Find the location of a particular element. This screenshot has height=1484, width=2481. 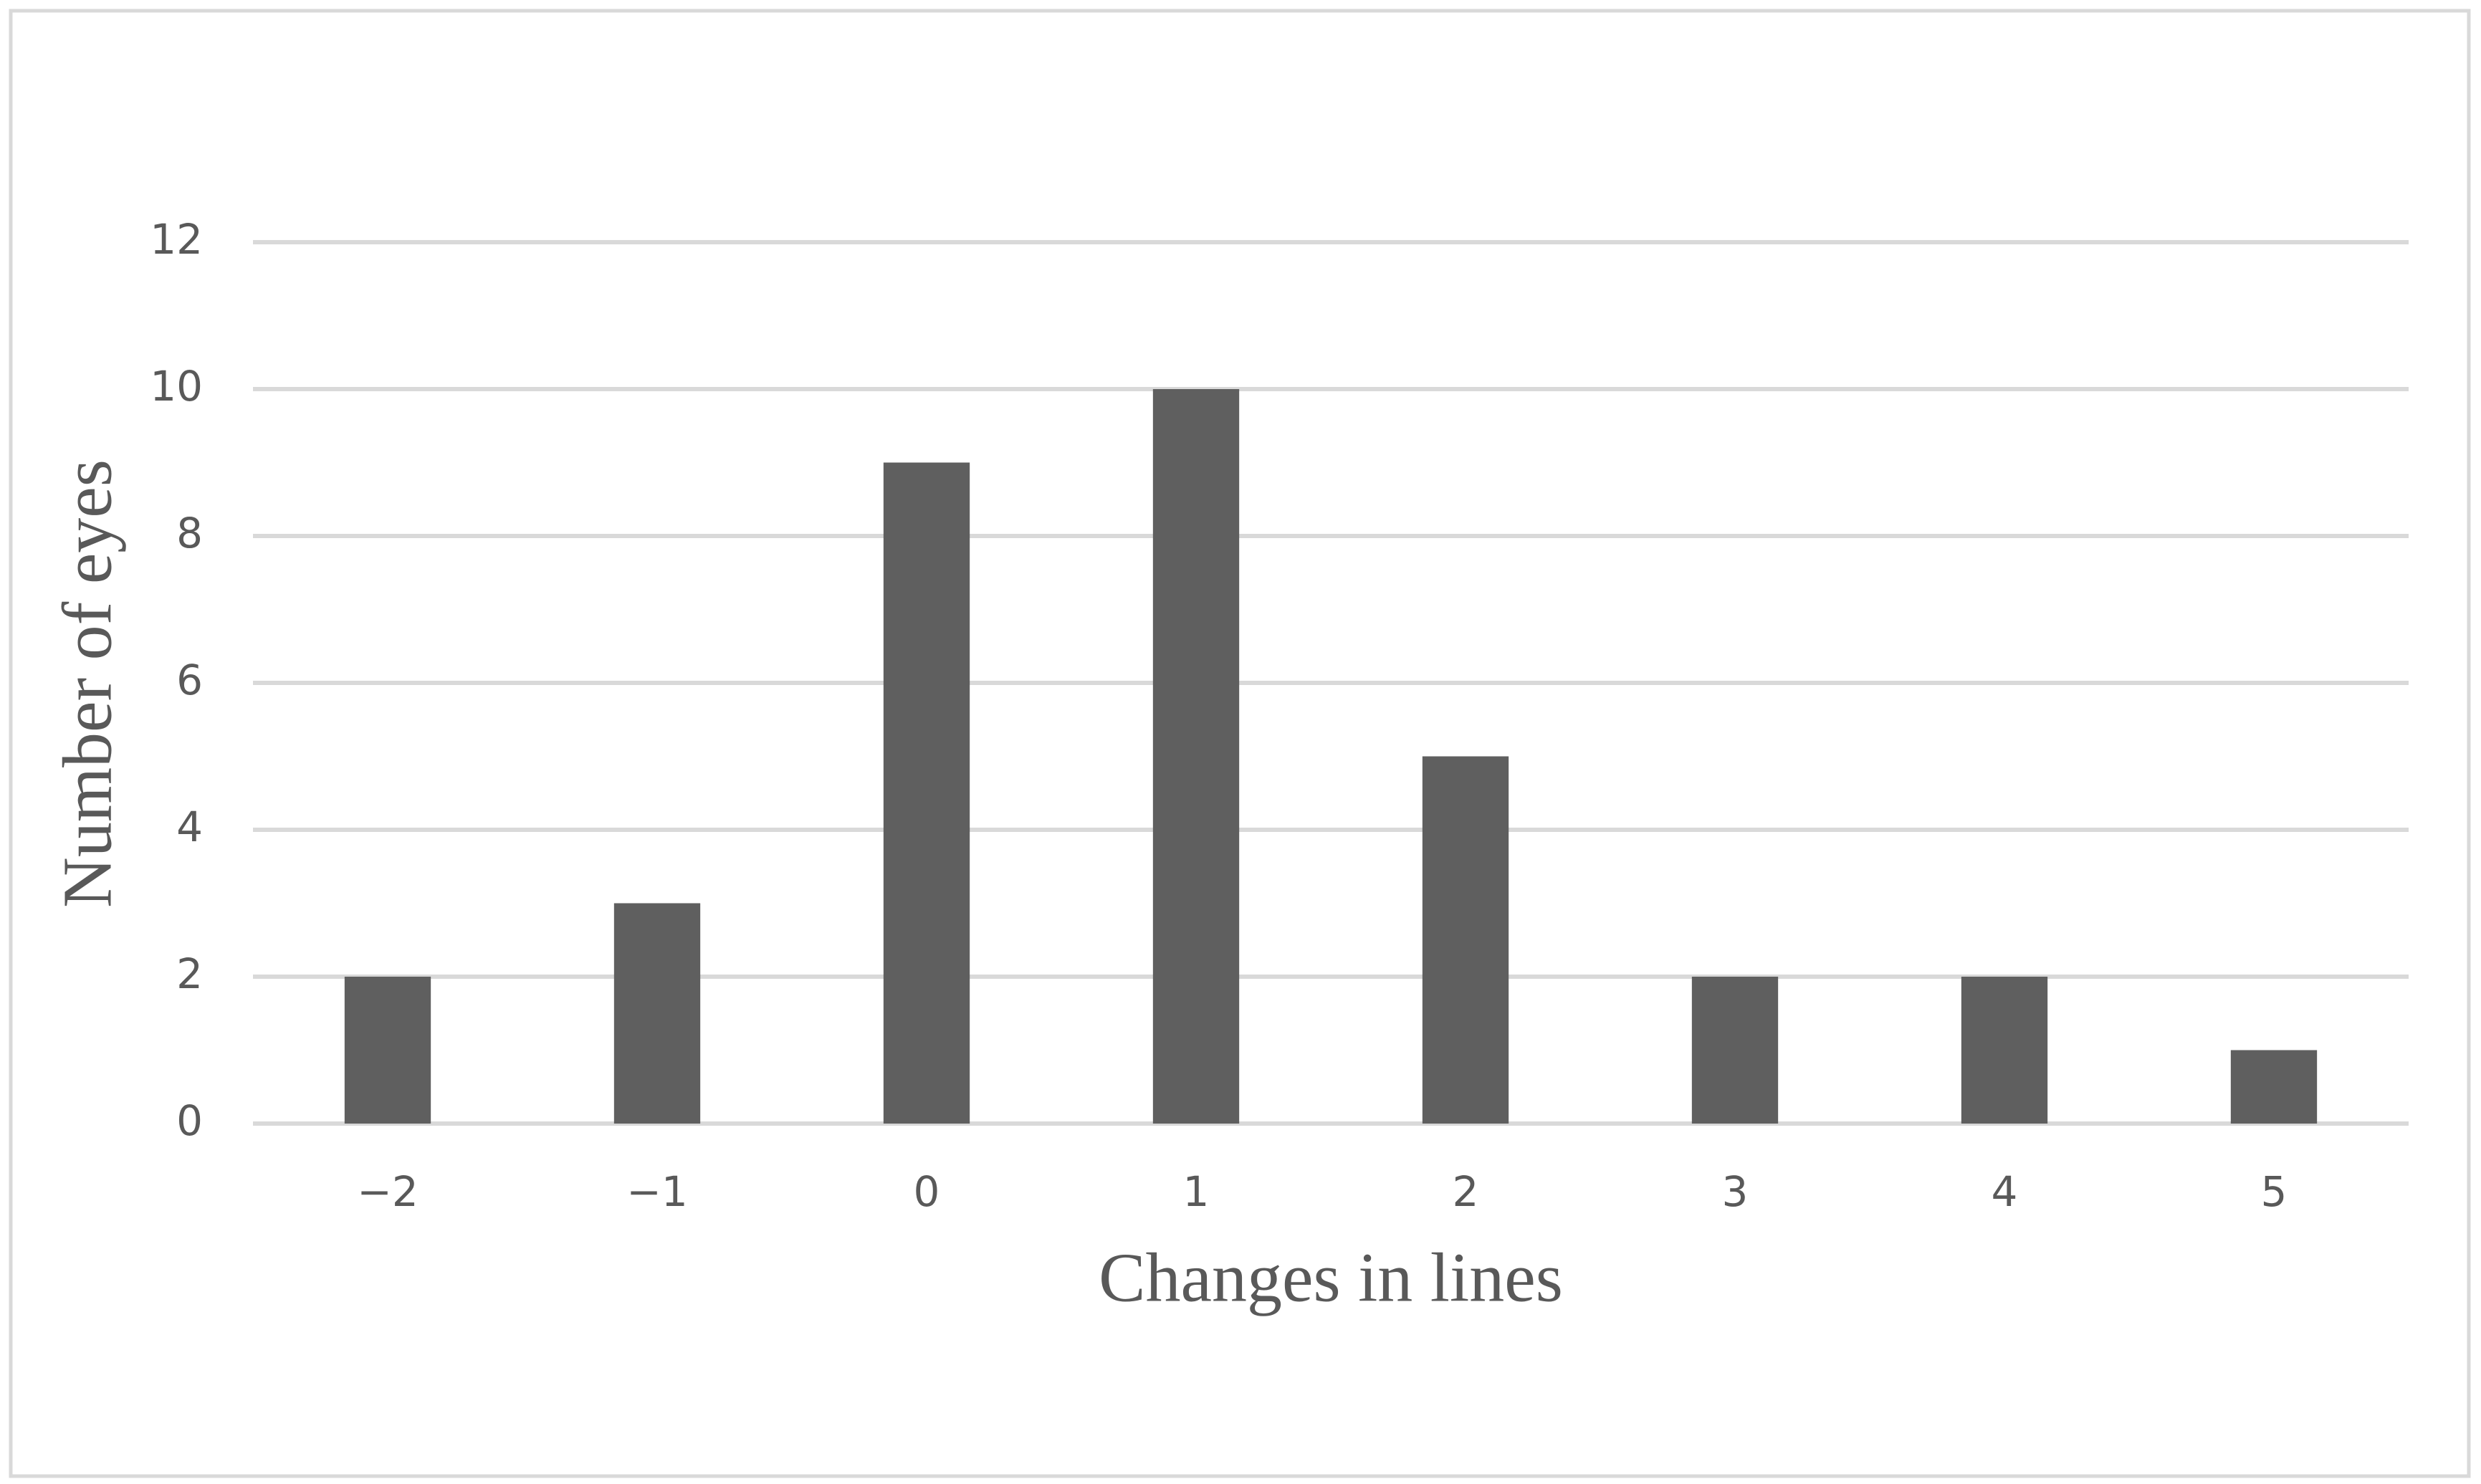

x-tick-label: 0 is located at coordinates (927, 1191).